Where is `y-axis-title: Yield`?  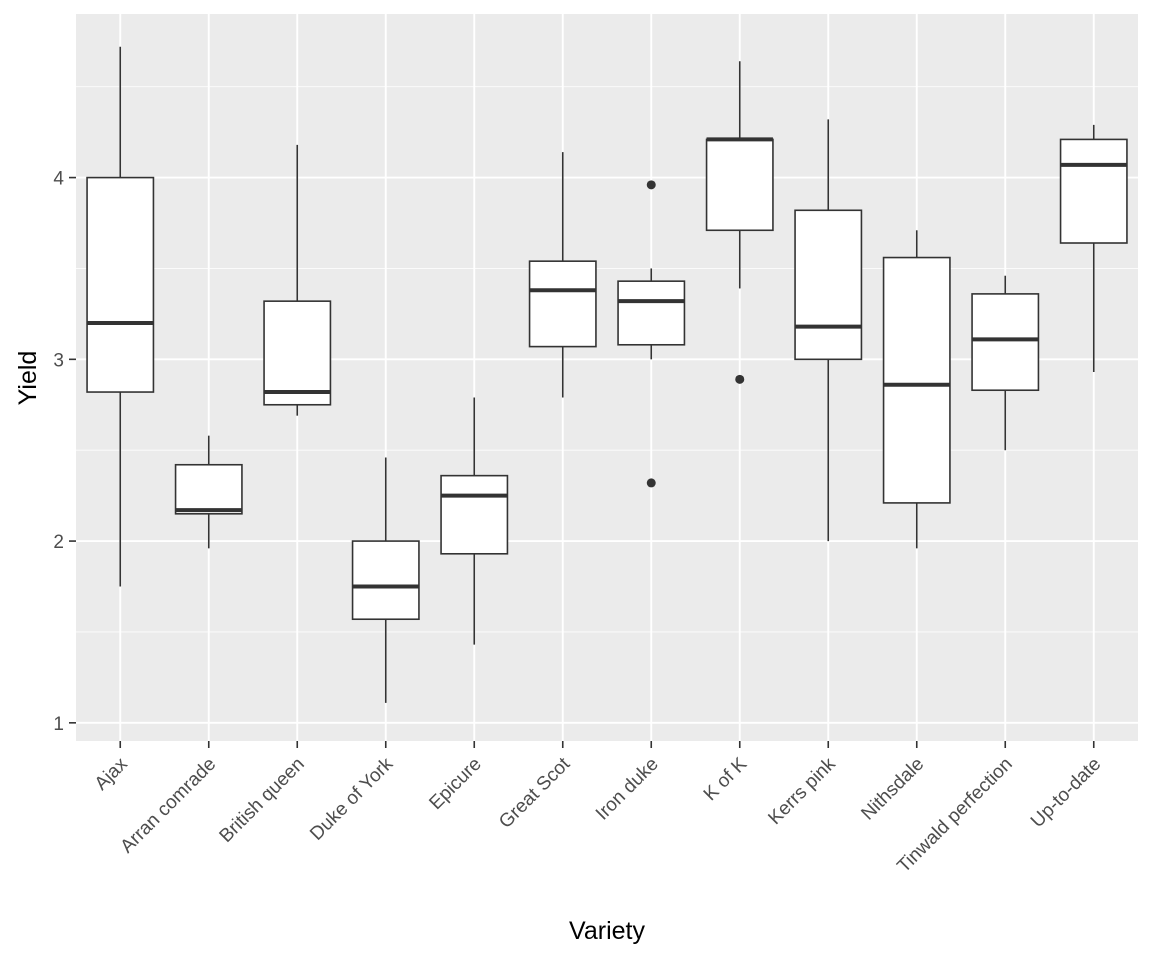 y-axis-title: Yield is located at coordinates (28, 378).